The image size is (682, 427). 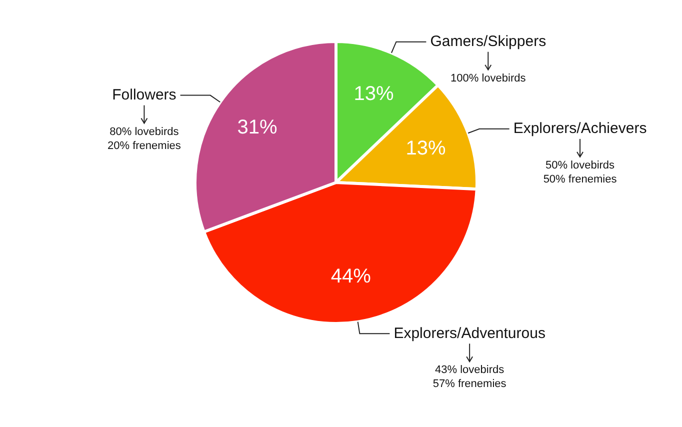 I want to click on slice-label: Followers, so click(x=144, y=95).